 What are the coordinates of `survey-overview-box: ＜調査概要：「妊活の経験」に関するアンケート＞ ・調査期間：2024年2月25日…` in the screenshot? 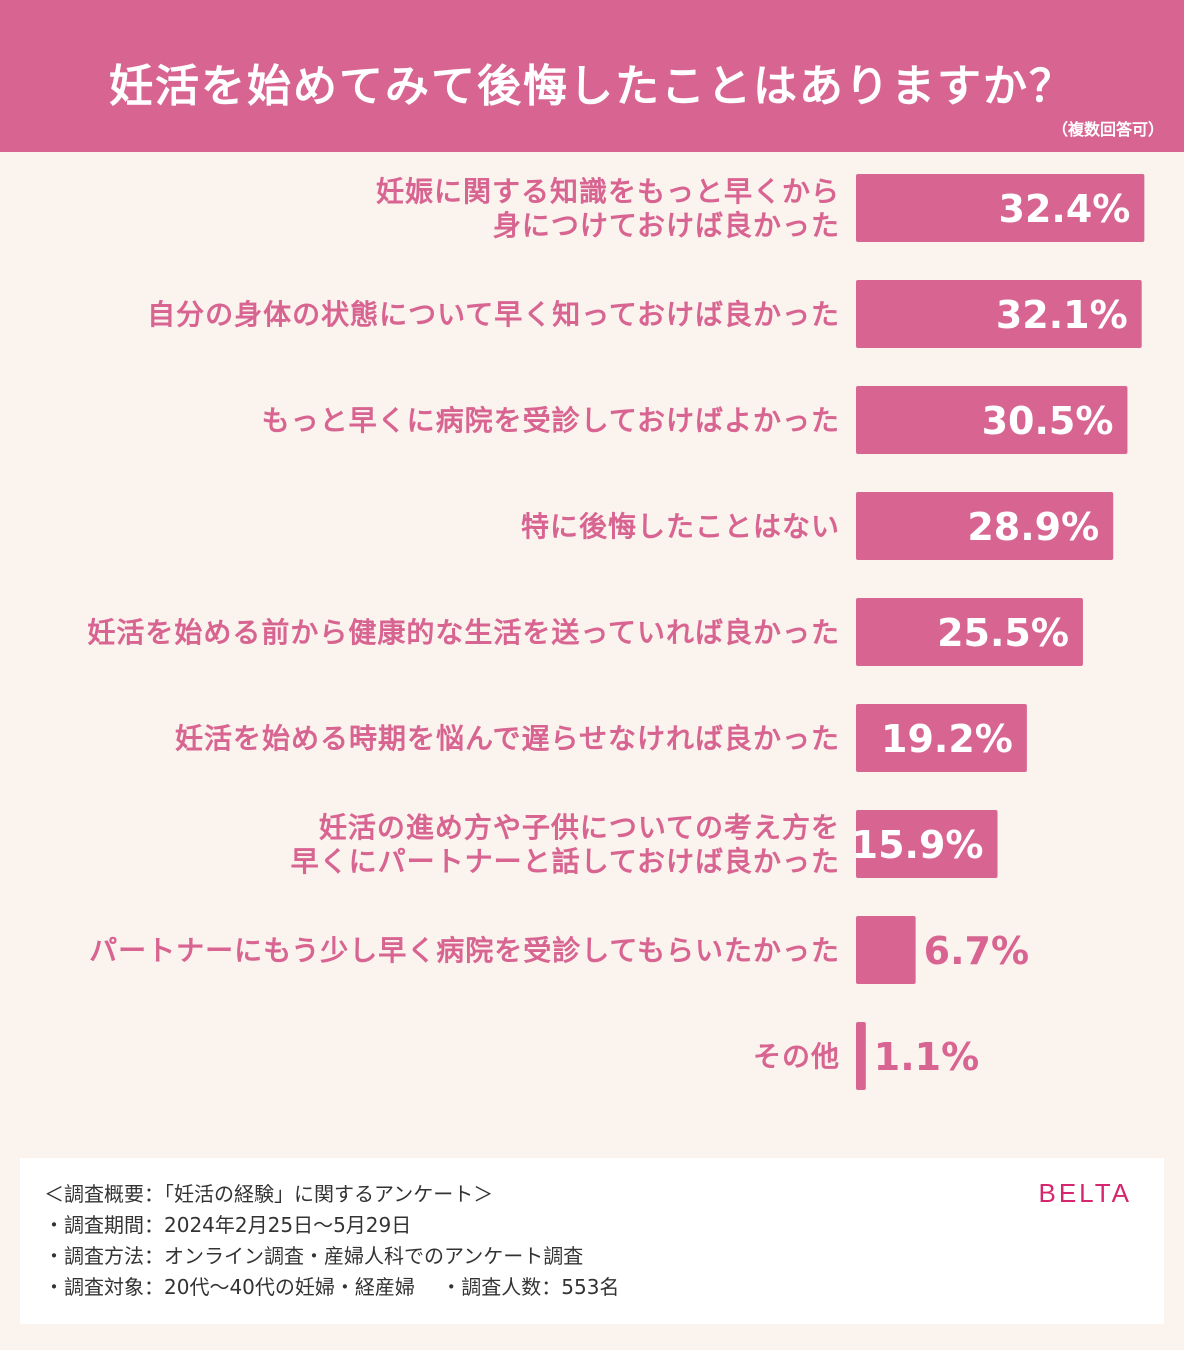 It's located at (592, 1241).